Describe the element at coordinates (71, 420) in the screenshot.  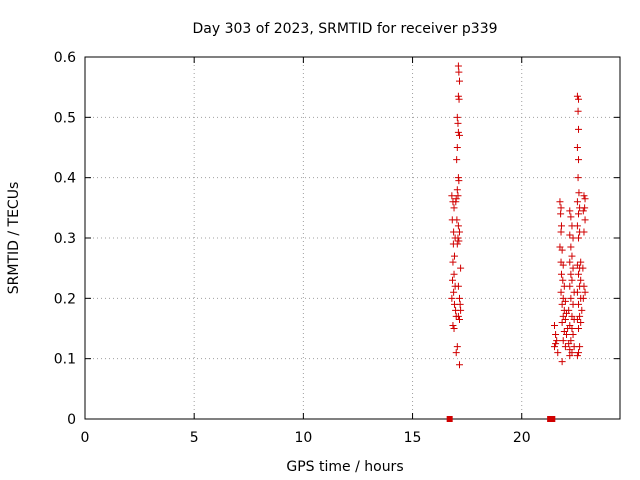
I see `y-tick-label: 0` at that location.